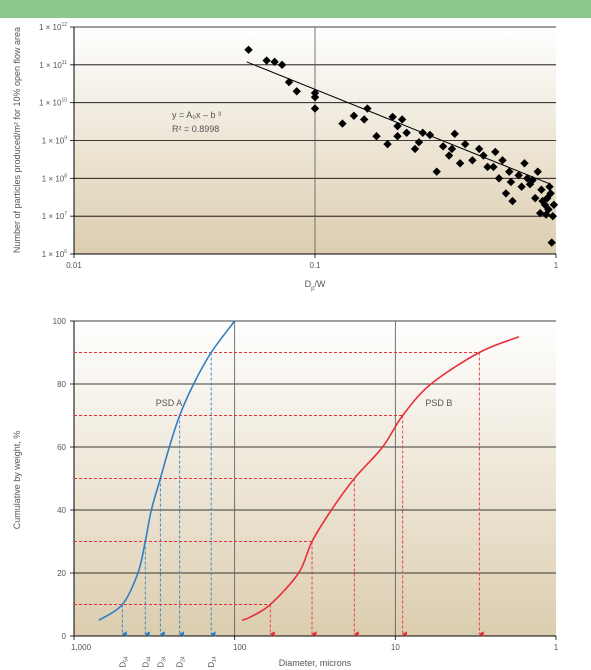  I want to click on x-axis-ticks-bottom: 1,000 100 10 1, so click(315, 644).